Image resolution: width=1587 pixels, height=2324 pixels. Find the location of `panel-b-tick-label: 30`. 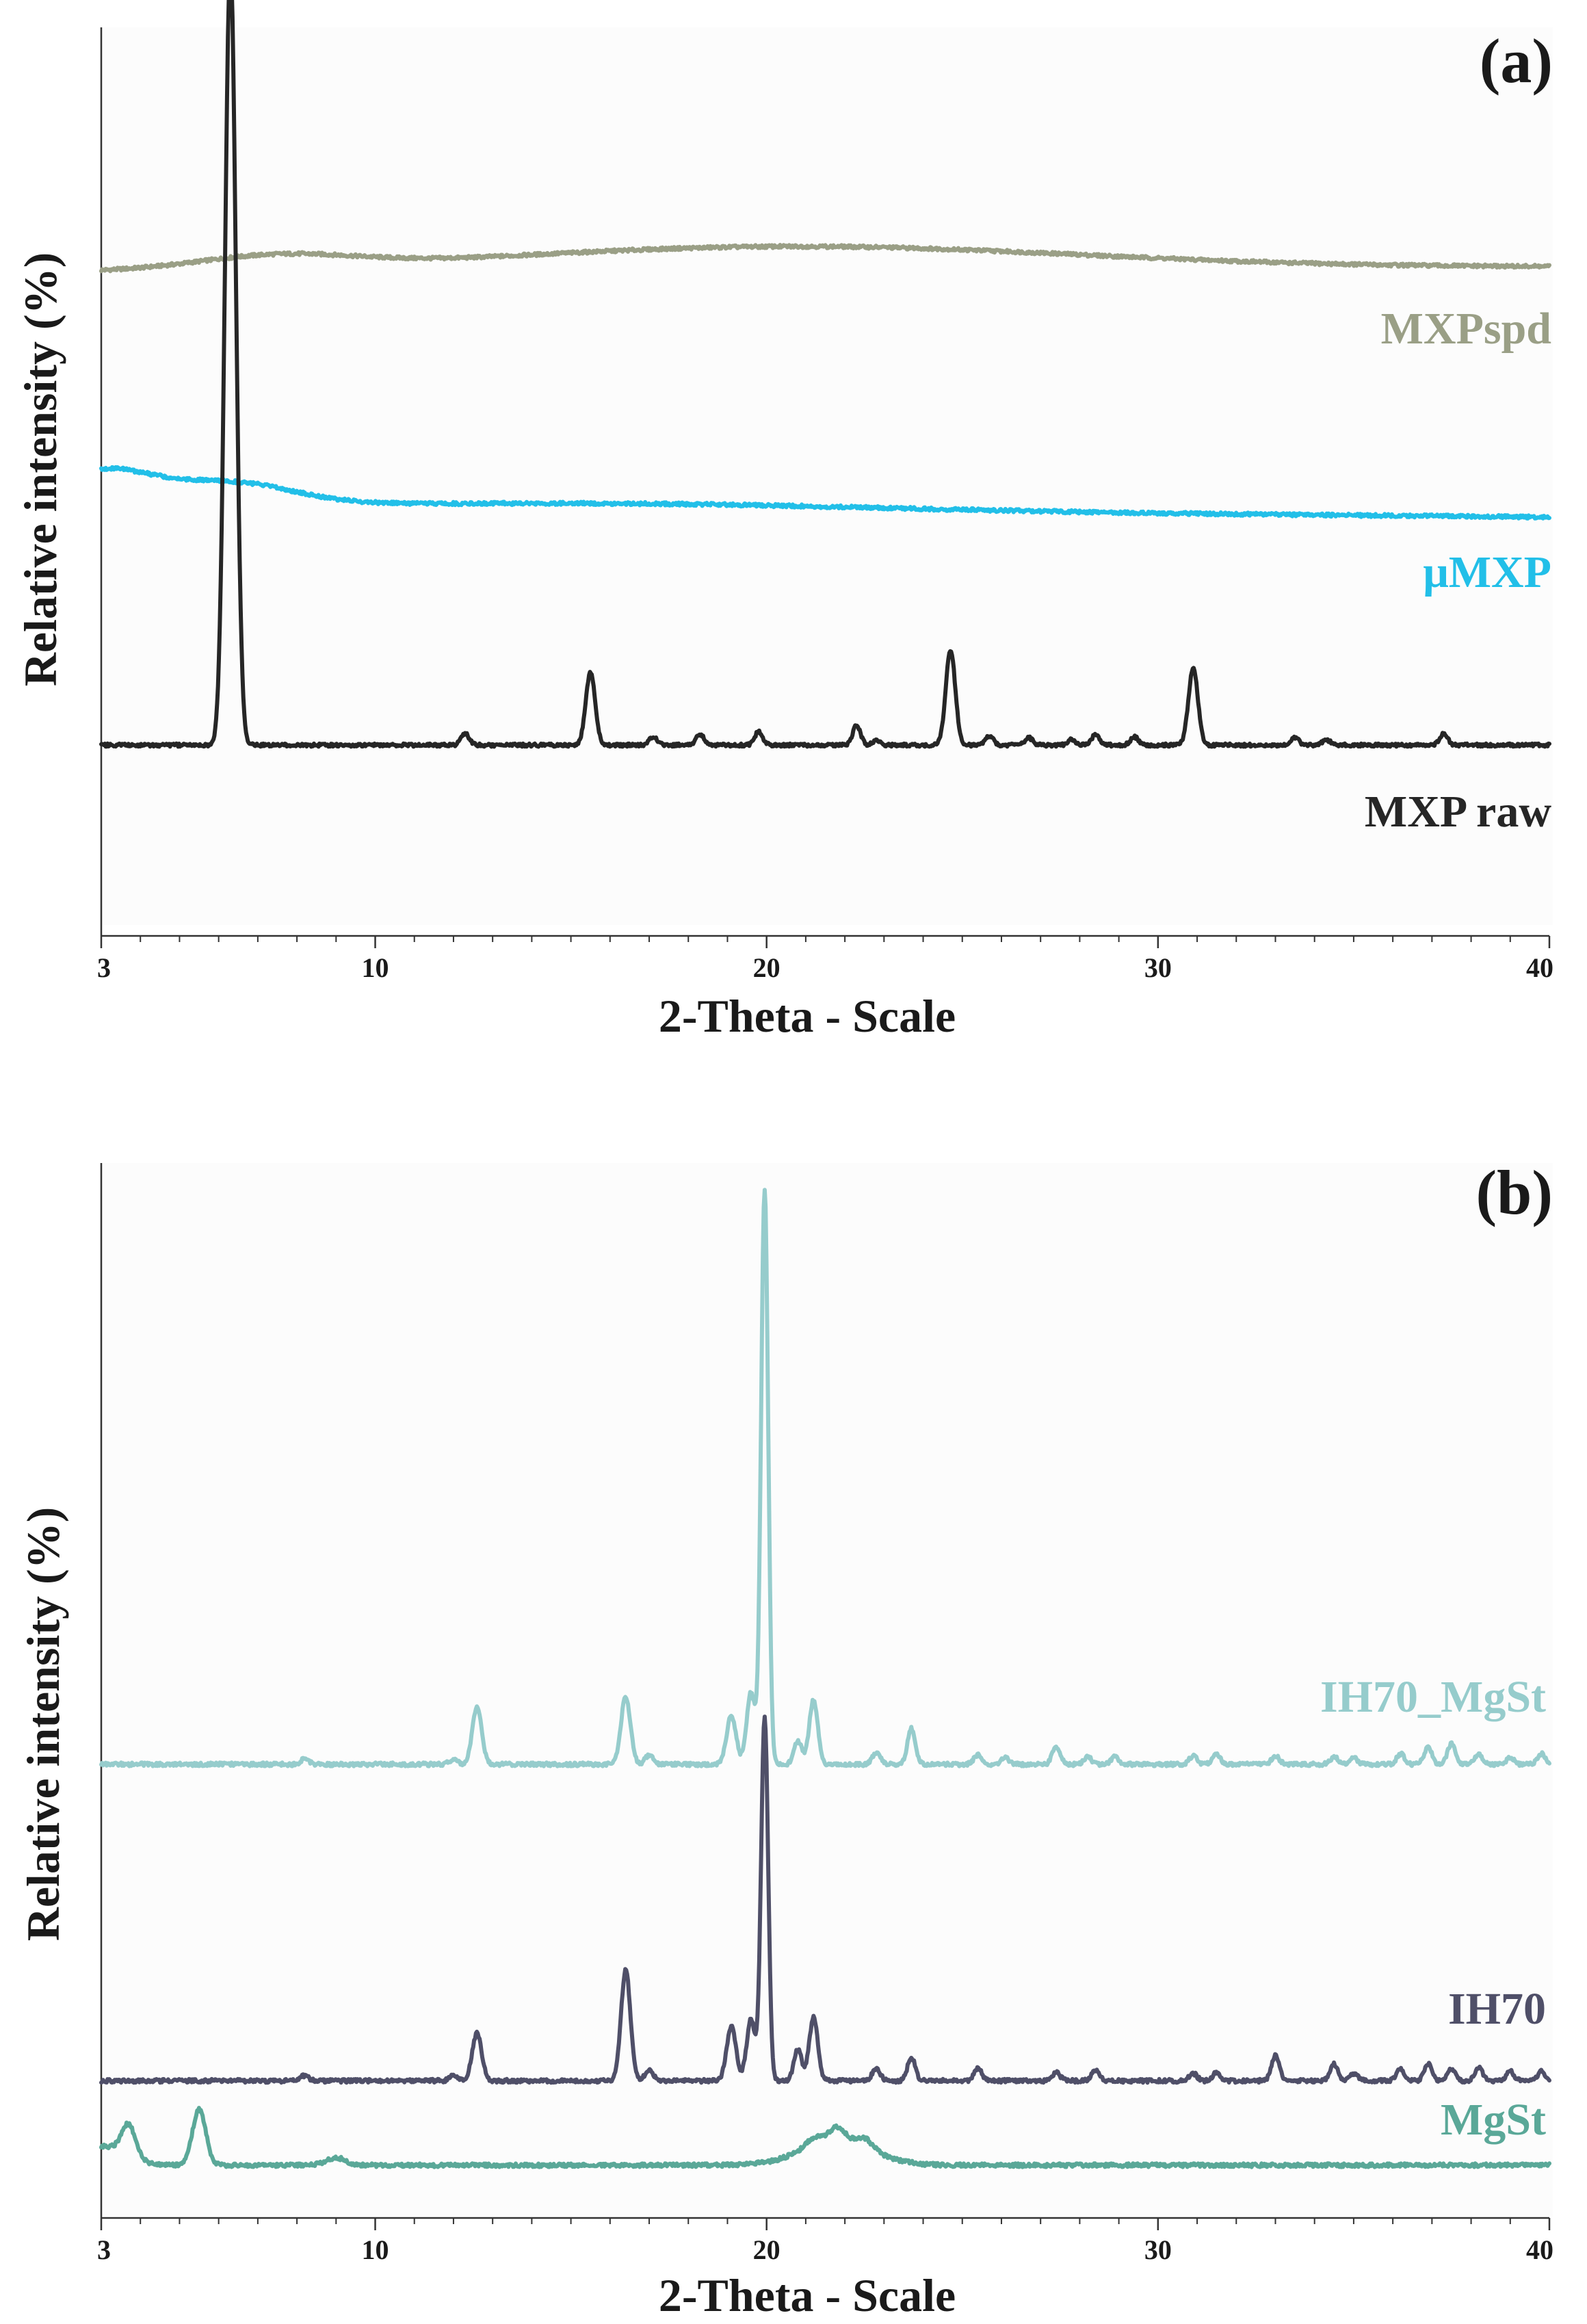

panel-b-tick-label: 30 is located at coordinates (1158, 2249).